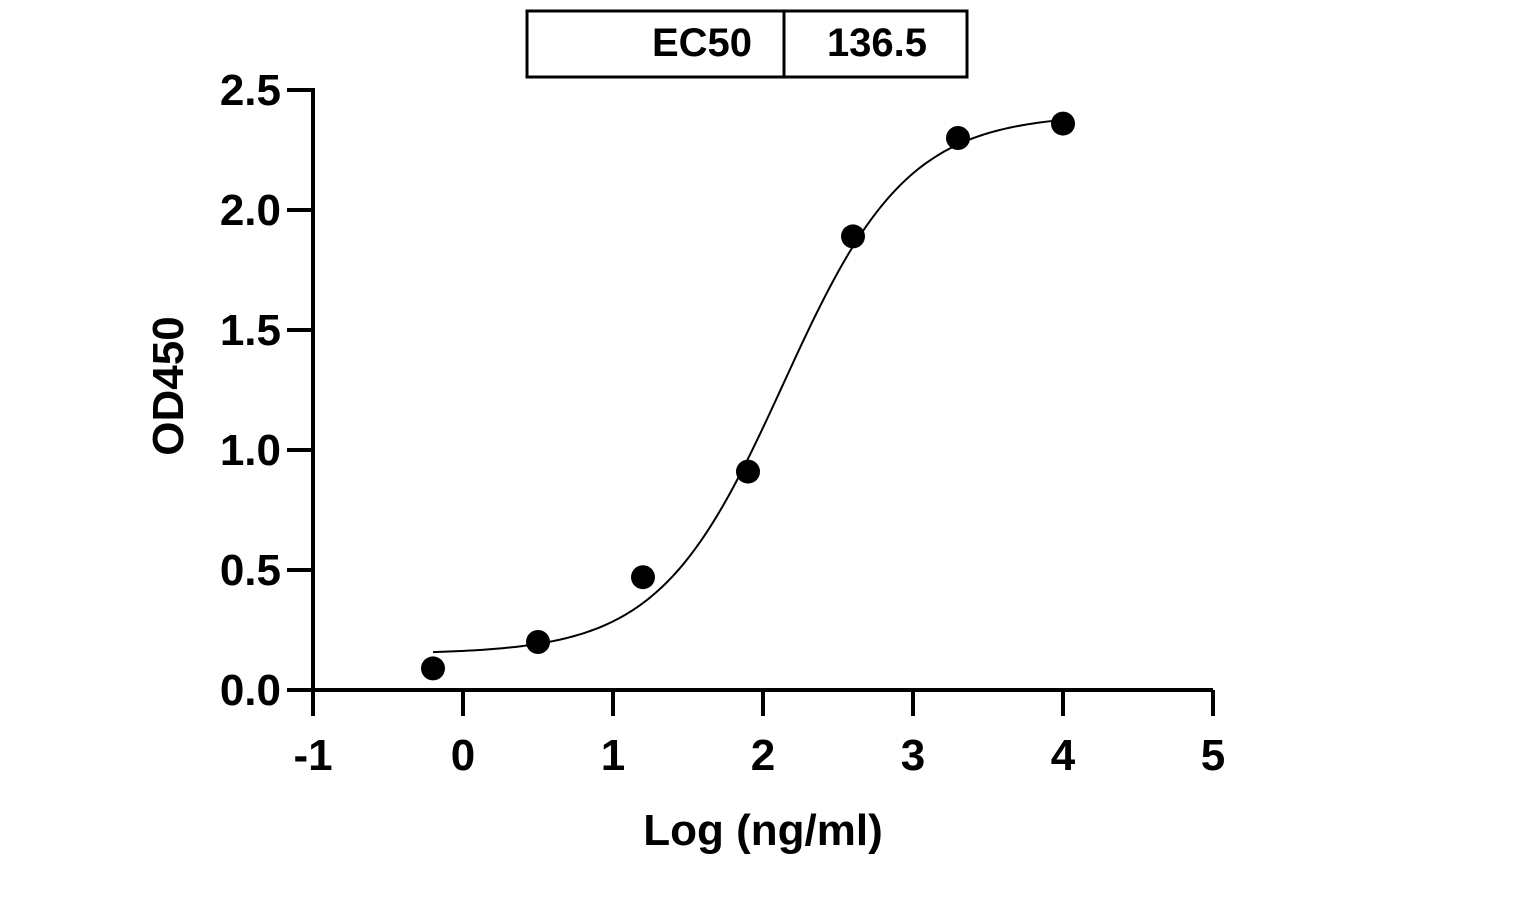  I want to click on x-tick-label: 1, so click(613, 755).